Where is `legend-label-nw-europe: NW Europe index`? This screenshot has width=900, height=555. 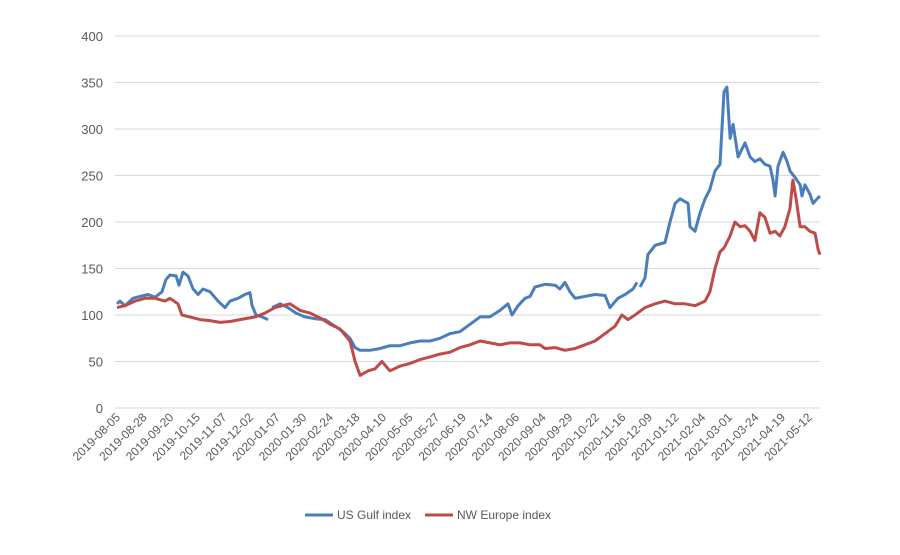 legend-label-nw-europe: NW Europe index is located at coordinates (504, 515).